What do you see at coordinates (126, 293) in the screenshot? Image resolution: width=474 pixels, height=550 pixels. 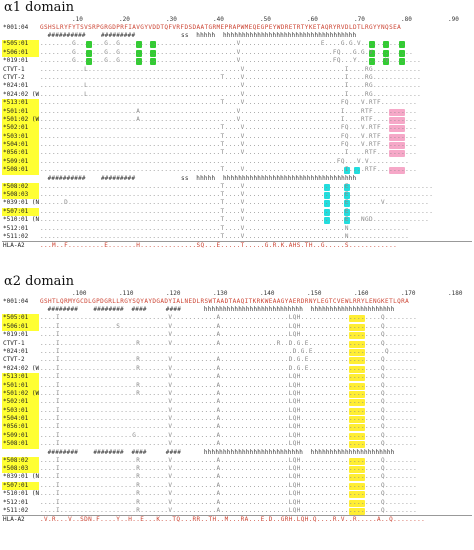 I see `ruler-tick-label: .110` at bounding box center [126, 293].